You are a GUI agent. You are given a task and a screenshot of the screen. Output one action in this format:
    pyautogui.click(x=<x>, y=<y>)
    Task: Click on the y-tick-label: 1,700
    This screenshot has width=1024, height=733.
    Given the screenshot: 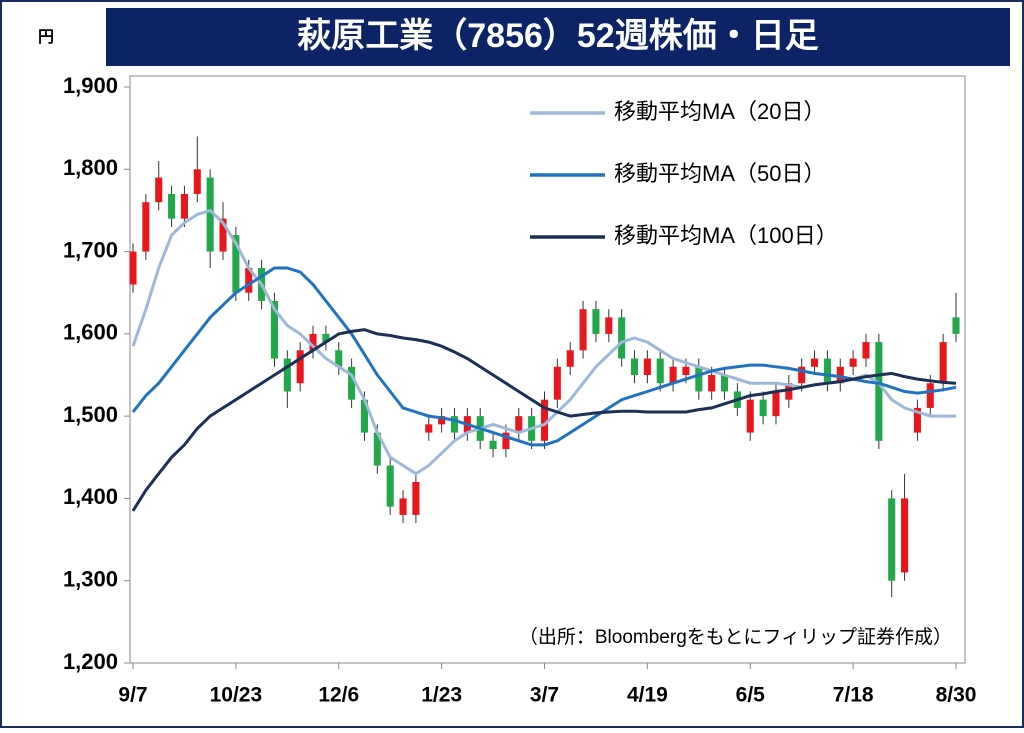 What is the action you would take?
    pyautogui.click(x=90, y=249)
    